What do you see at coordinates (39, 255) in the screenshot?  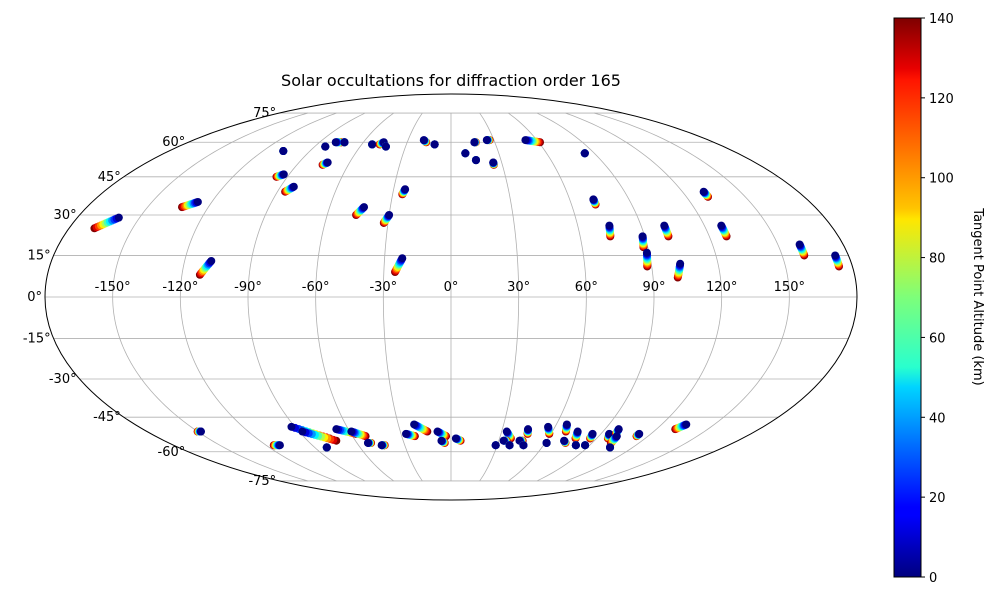 I see `latitude-tick-label: 15°` at bounding box center [39, 255].